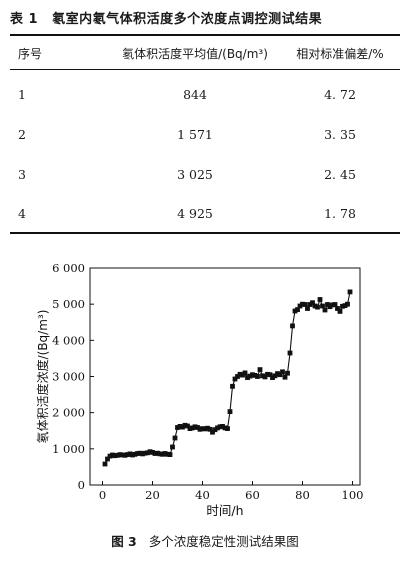 Image resolution: width=410 pixels, height=561 pixels. Describe the element at coordinates (340, 213) in the screenshot. I see `table-row-4-rsd: 1. 78` at that location.